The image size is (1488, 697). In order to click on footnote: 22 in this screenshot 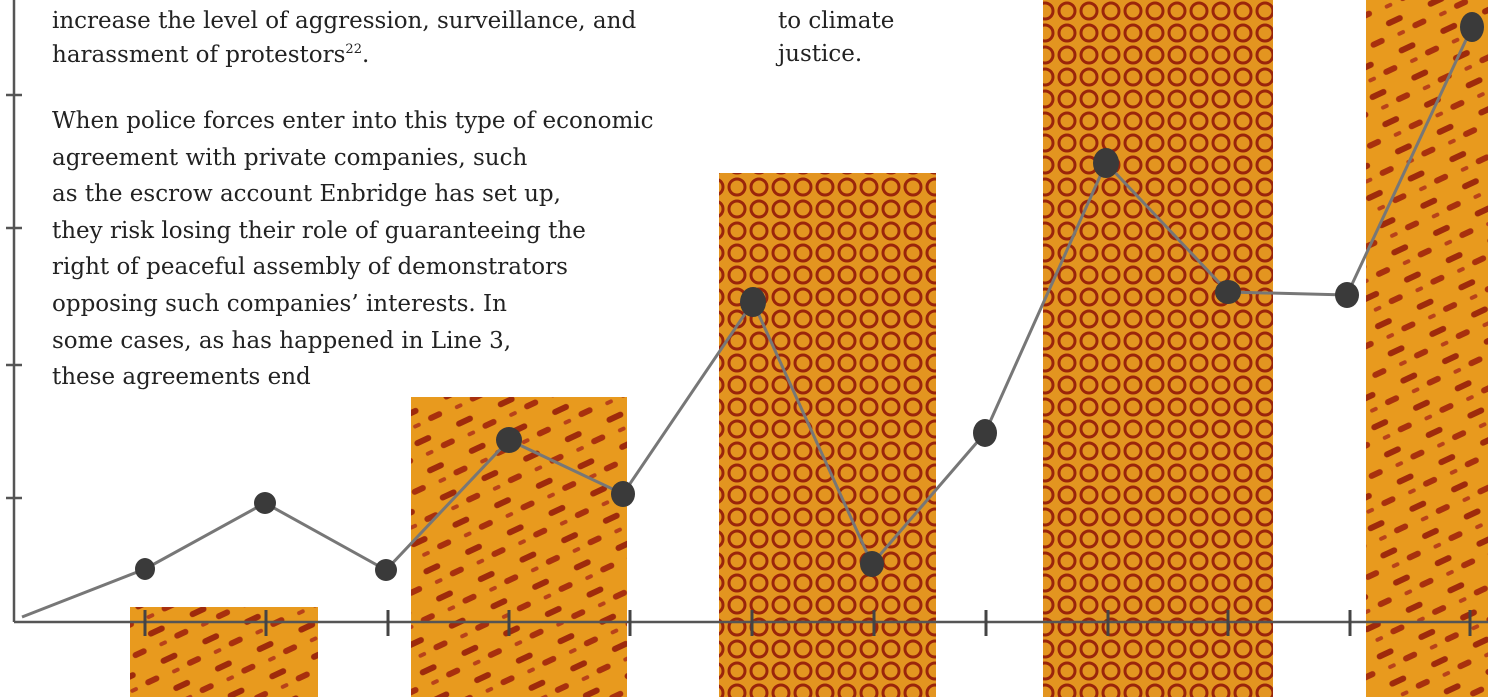, I will do `click(353, 49)`.